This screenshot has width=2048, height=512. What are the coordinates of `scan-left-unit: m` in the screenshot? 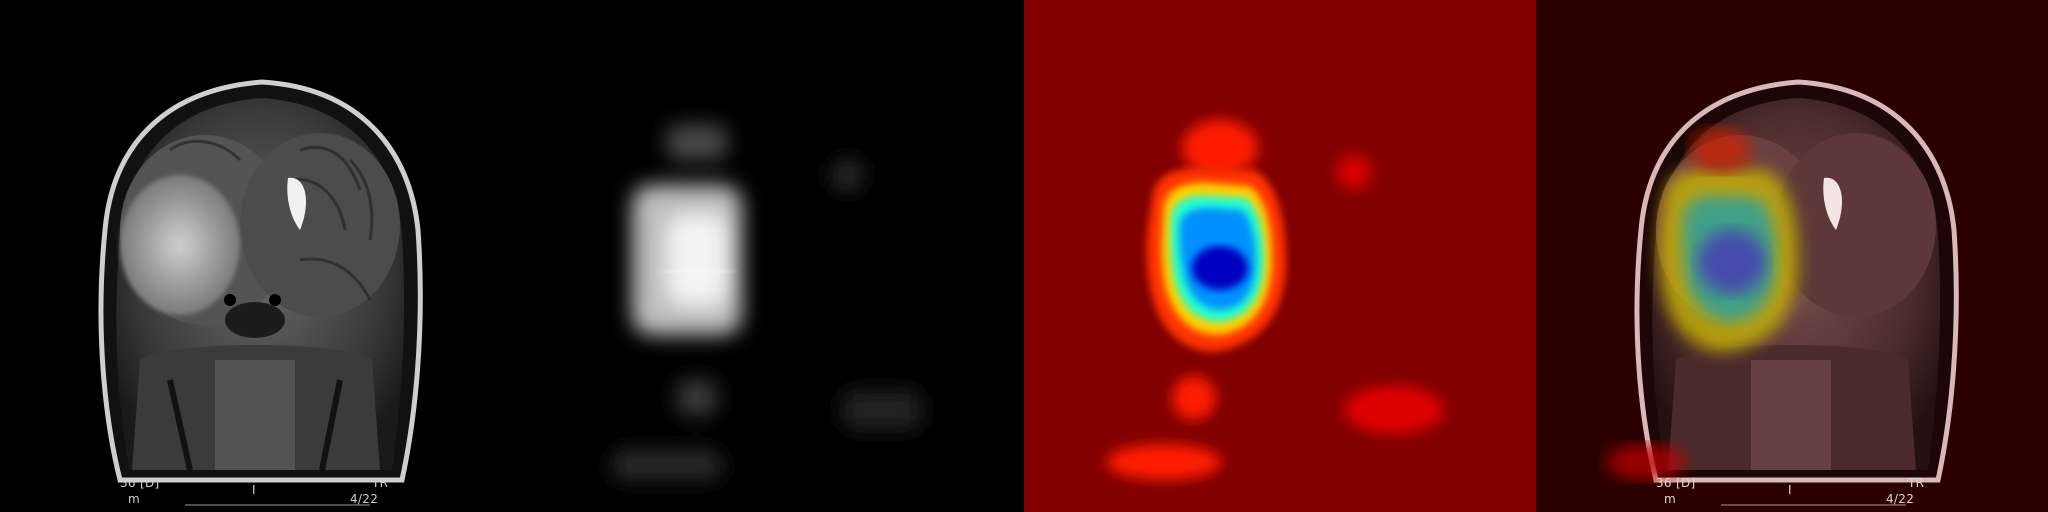 It's located at (134, 499).